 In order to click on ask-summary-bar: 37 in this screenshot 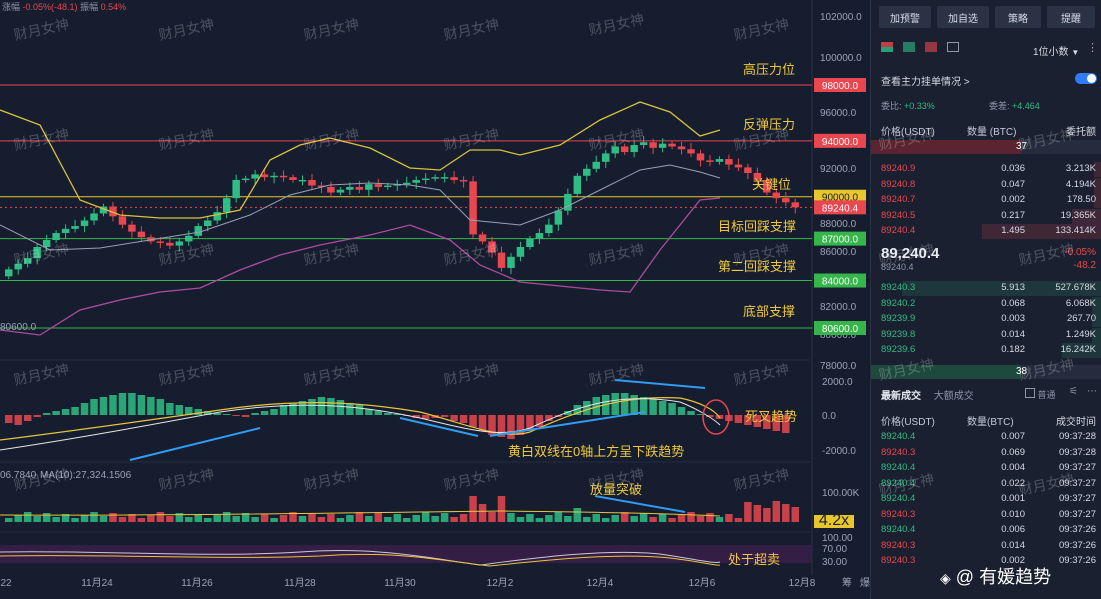, I will do `click(986, 147)`.